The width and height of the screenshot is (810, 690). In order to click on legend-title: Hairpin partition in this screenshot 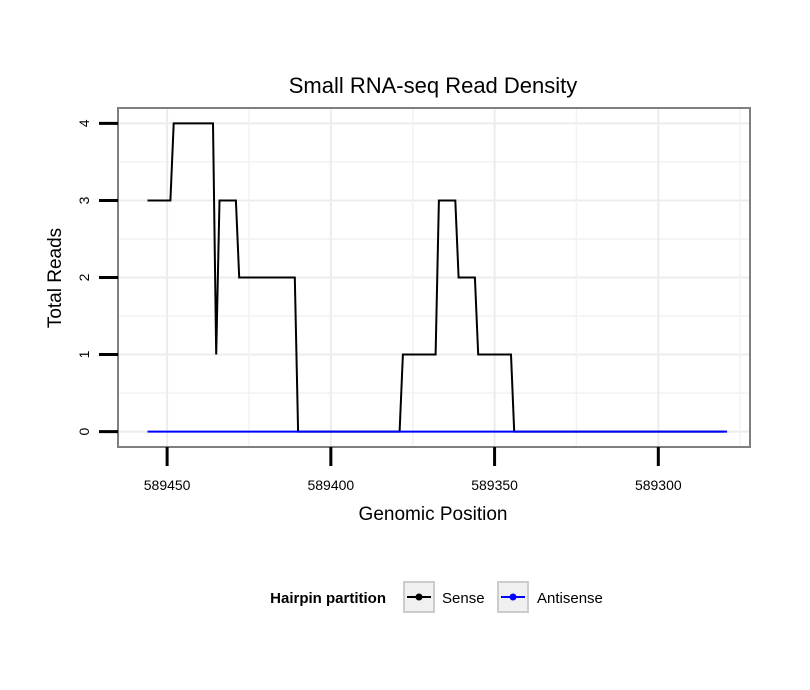, I will do `click(328, 598)`.